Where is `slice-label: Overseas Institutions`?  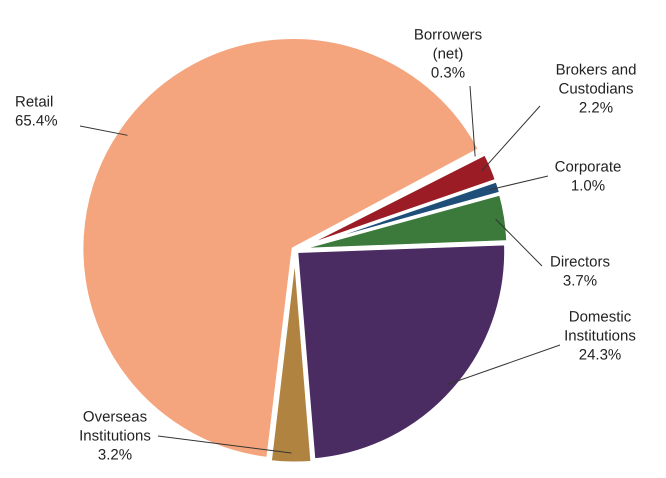
slice-label: Overseas Institutions is located at coordinates (115, 426).